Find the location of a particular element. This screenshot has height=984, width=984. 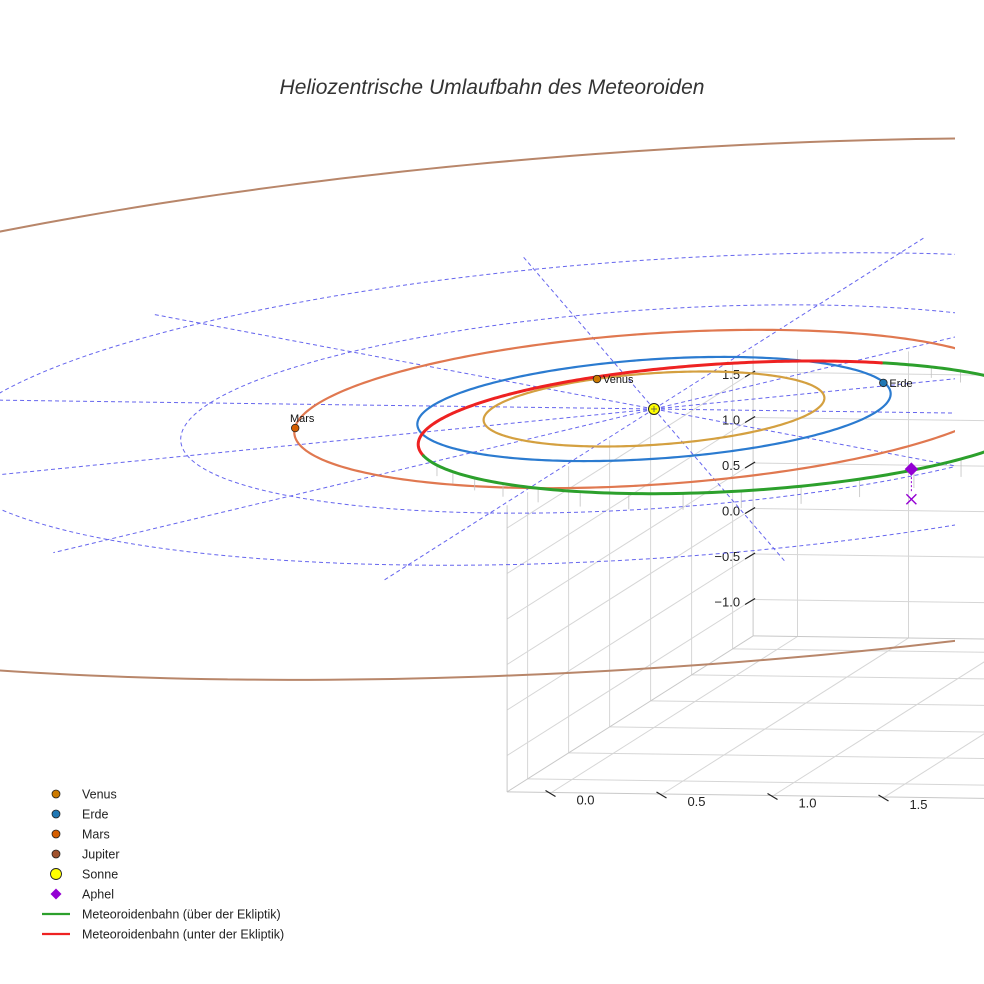

legend-label: Erde is located at coordinates (95, 815).